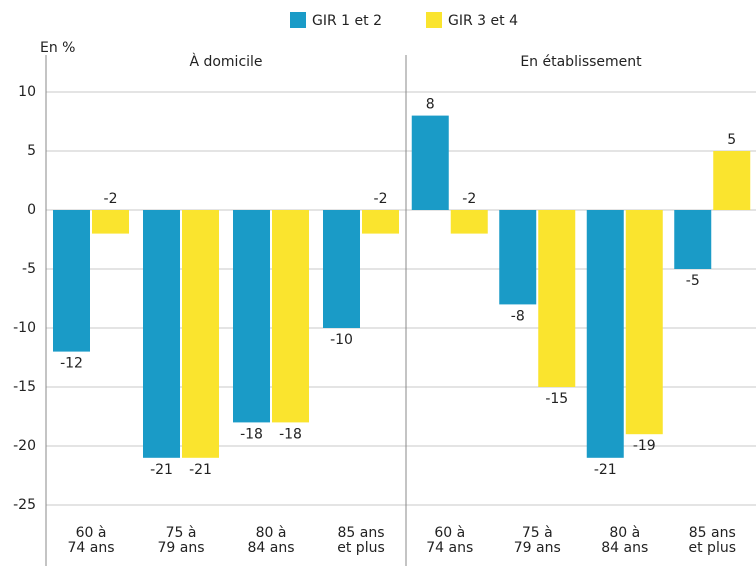 The width and height of the screenshot is (756, 566). Describe the element at coordinates (31, 151) in the screenshot. I see `y-tick-label: 5` at that location.